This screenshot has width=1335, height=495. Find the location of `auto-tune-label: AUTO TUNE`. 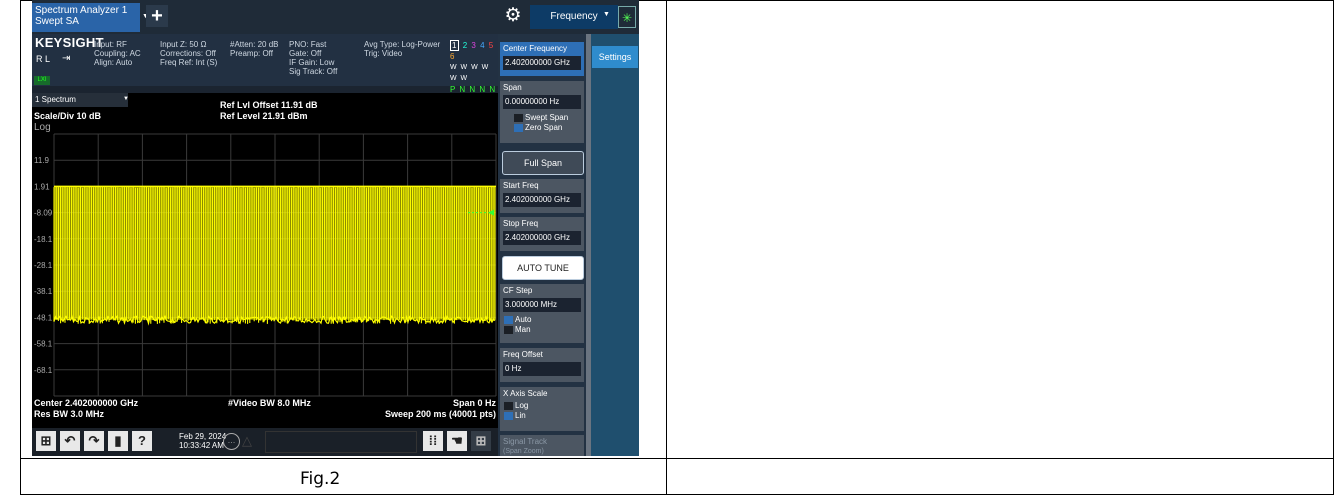

auto-tune-label: AUTO TUNE is located at coordinates (543, 268).